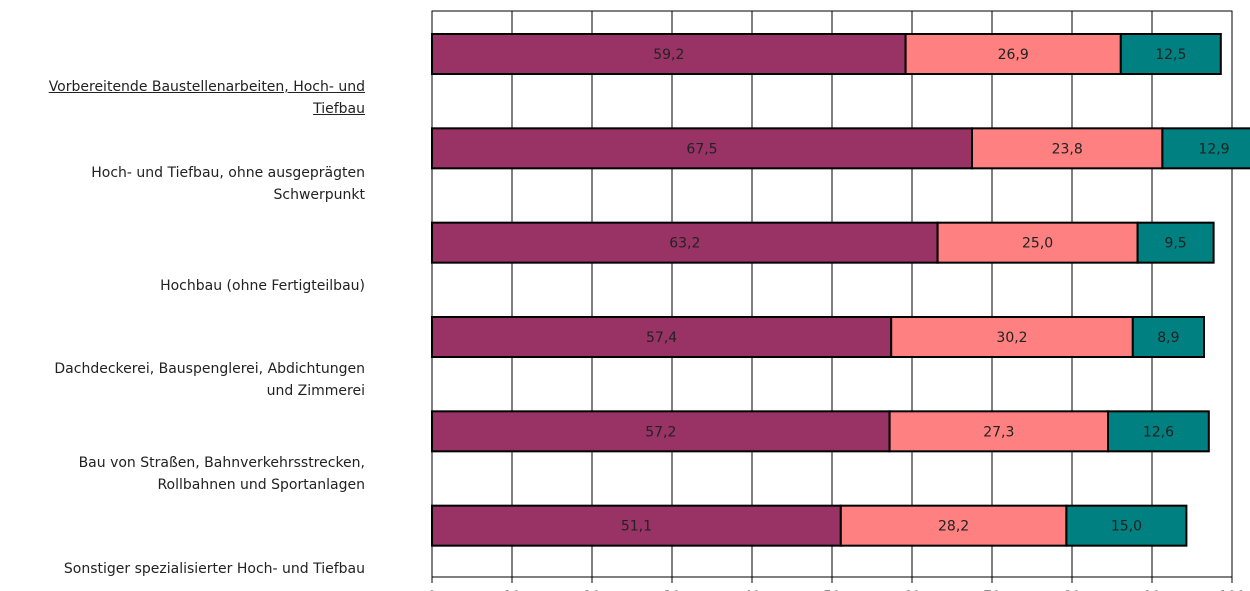 Image resolution: width=1250 pixels, height=591 pixels. What do you see at coordinates (221, 463) in the screenshot?
I see `category-label-line: Bau von Straßen, Bahnverkehrsstrecken,` at bounding box center [221, 463].